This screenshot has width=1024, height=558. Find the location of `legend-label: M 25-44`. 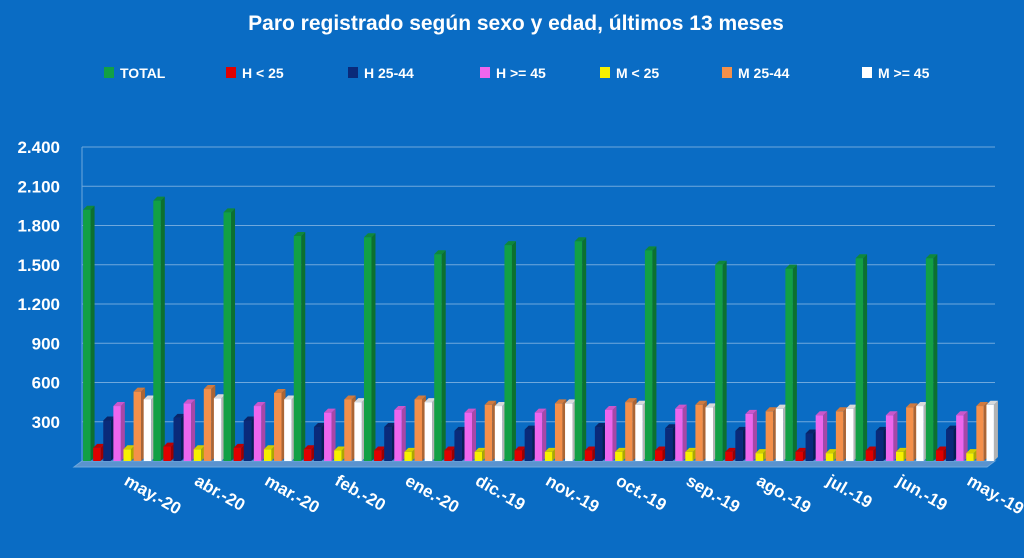

legend-label: M 25-44 is located at coordinates (764, 73).